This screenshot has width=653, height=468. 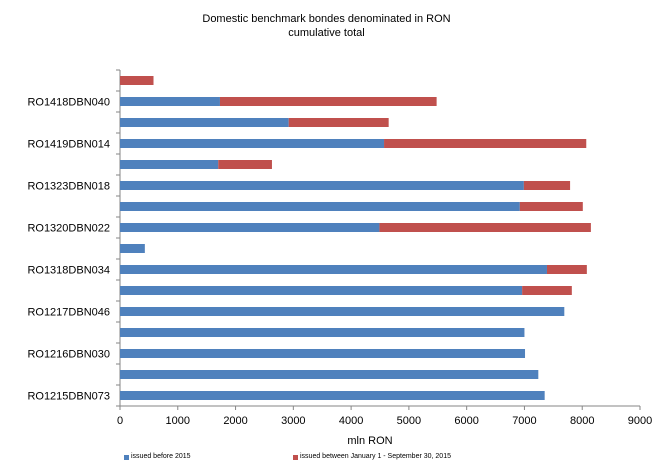 What do you see at coordinates (68, 229) in the screenshot?
I see `y-category-label: RO1320DBN022` at bounding box center [68, 229].